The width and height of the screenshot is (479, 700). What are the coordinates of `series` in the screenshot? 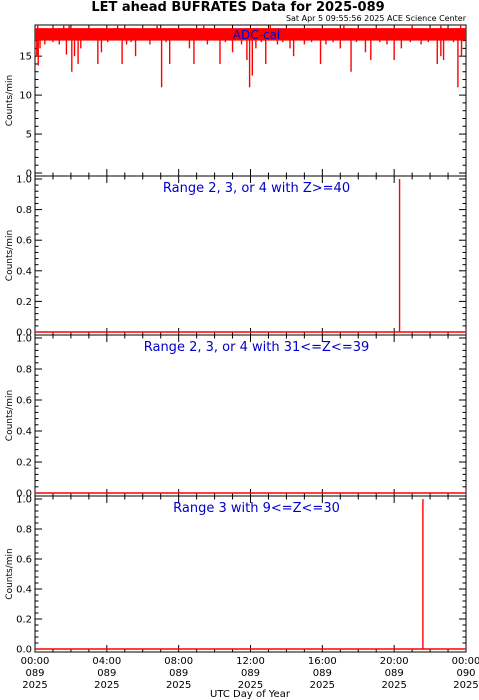 It's located at (250, 56).